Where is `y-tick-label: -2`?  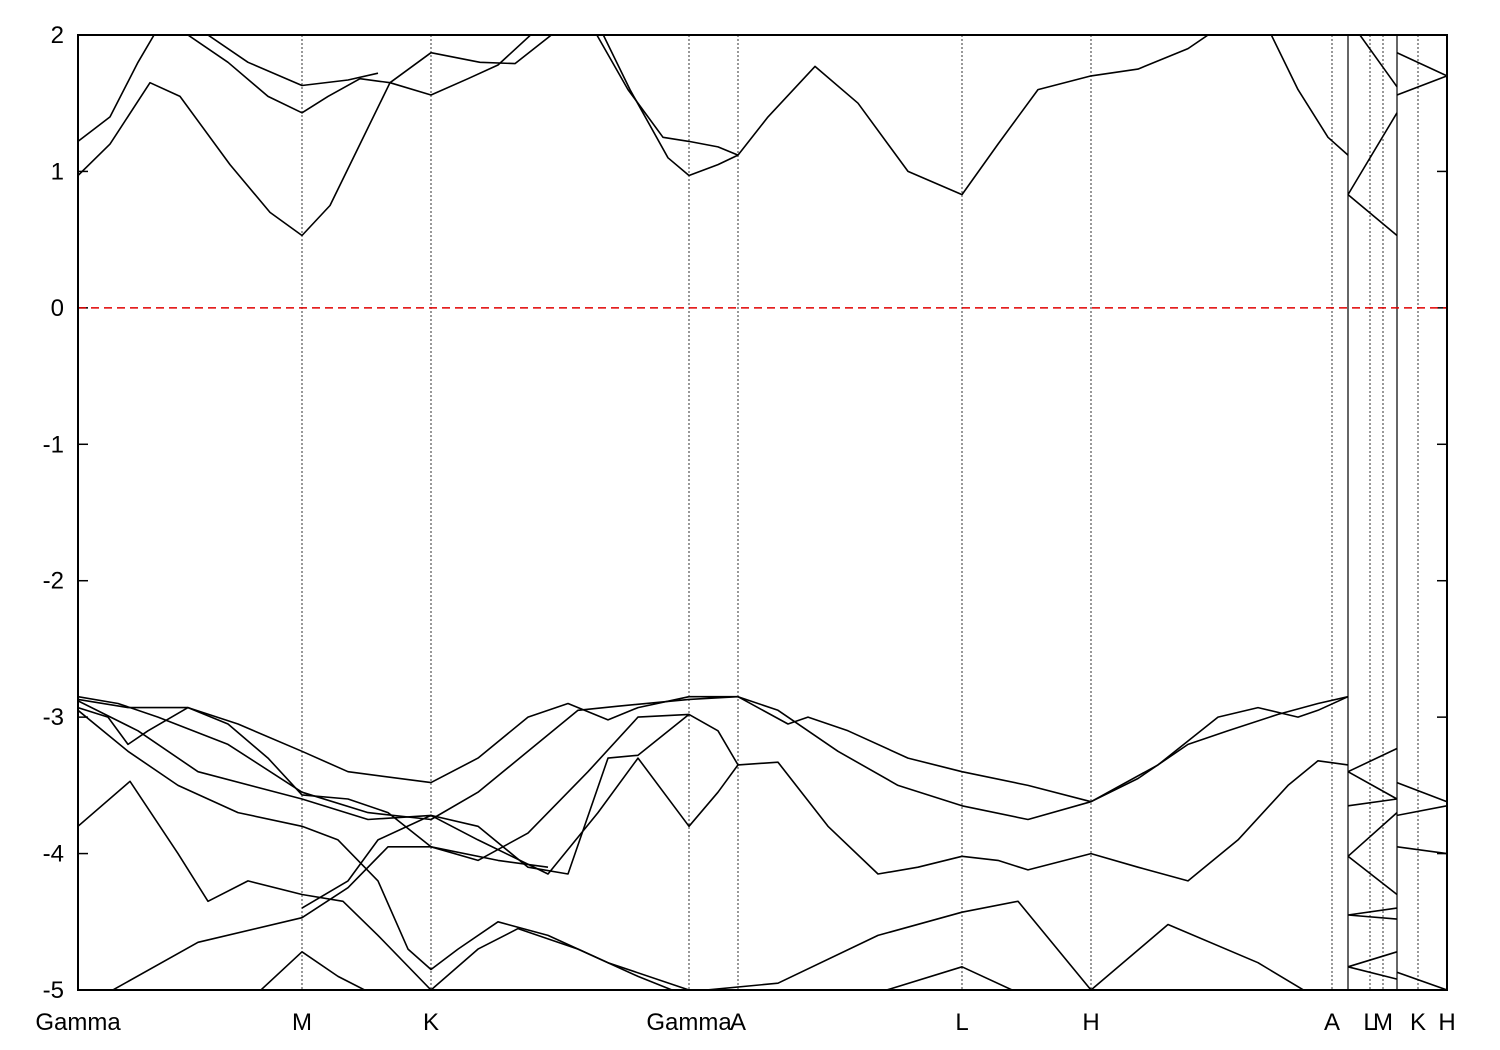 y-tick-label: -2 is located at coordinates (53, 581).